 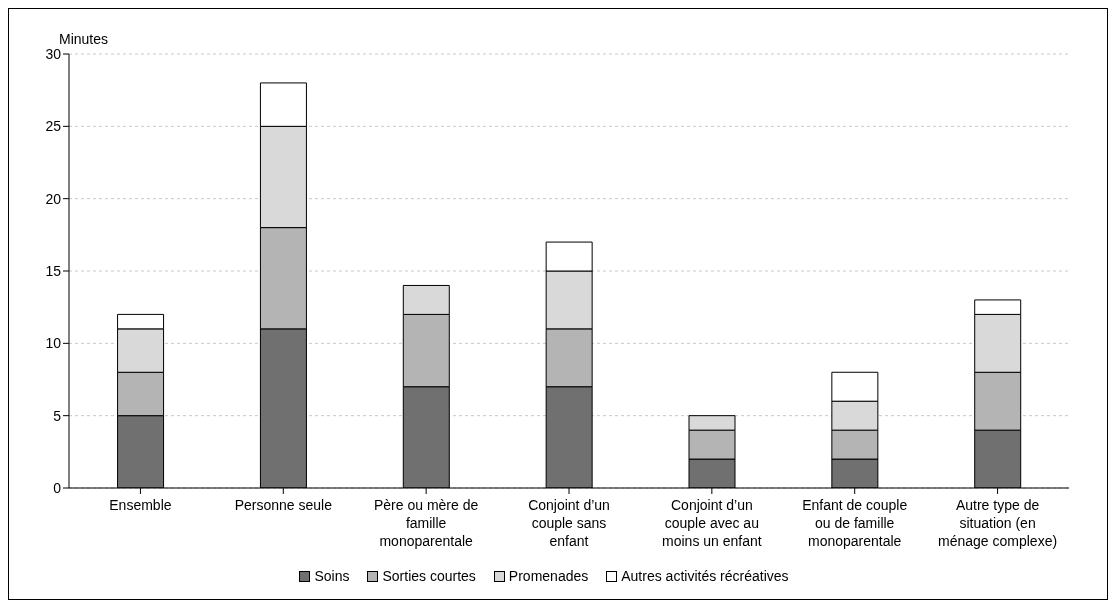 What do you see at coordinates (53, 198) in the screenshot?
I see `y-tick-label: 20` at bounding box center [53, 198].